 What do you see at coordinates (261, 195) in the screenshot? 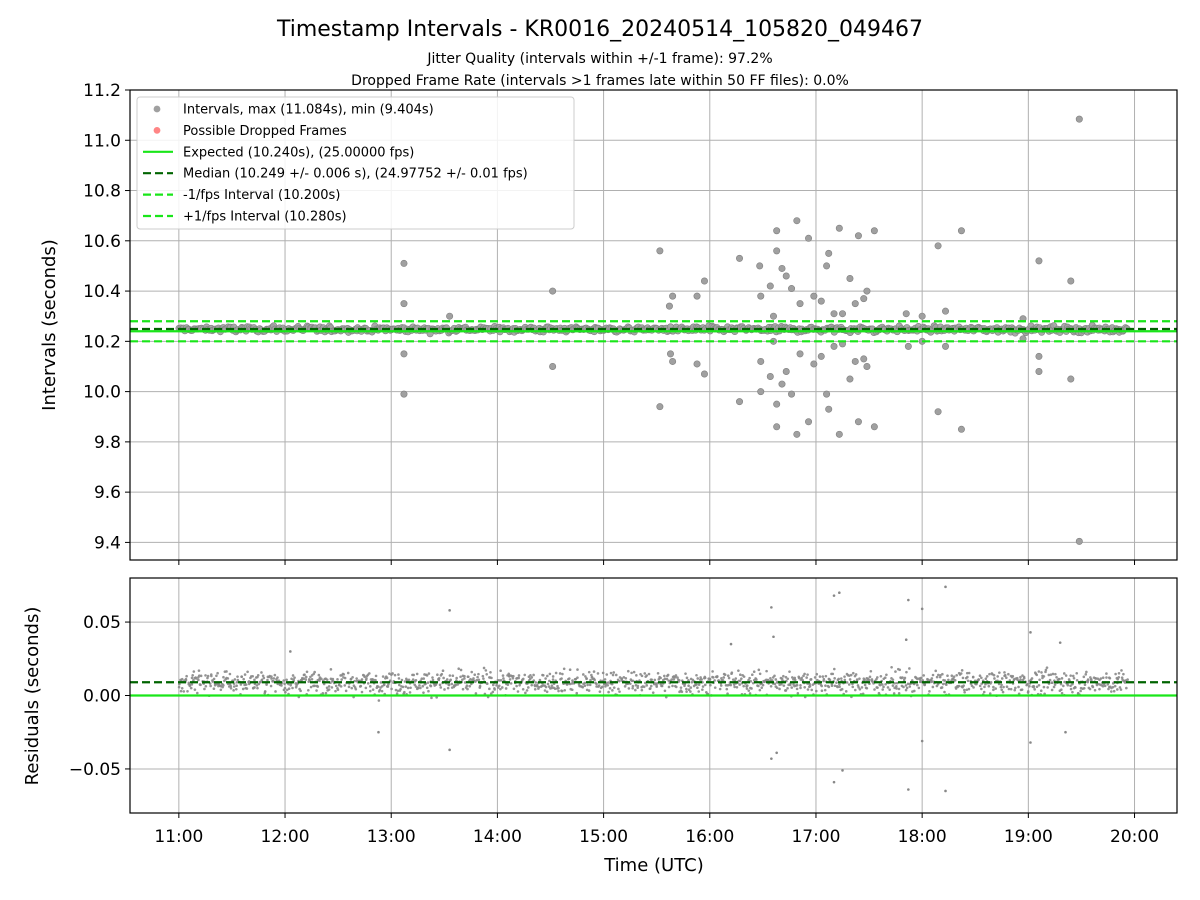
I see `legend-label: -1/fps Interval (10.200s)` at bounding box center [261, 195].